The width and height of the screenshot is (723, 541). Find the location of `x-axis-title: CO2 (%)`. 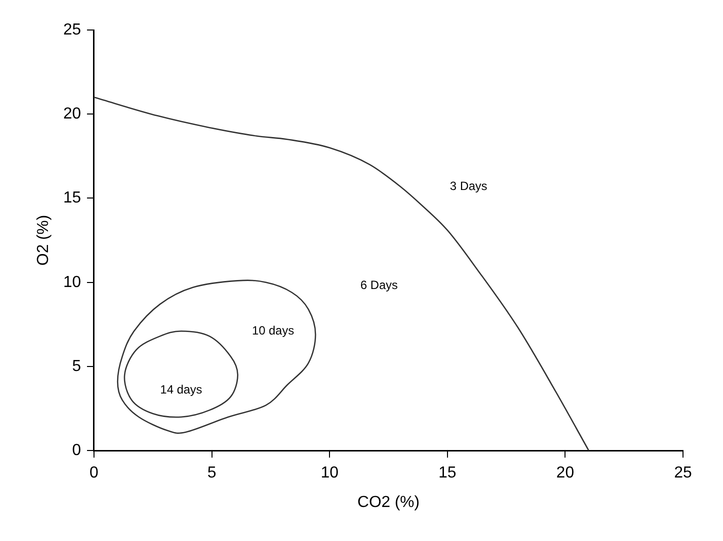

x-axis-title: CO2 (%) is located at coordinates (388, 502).